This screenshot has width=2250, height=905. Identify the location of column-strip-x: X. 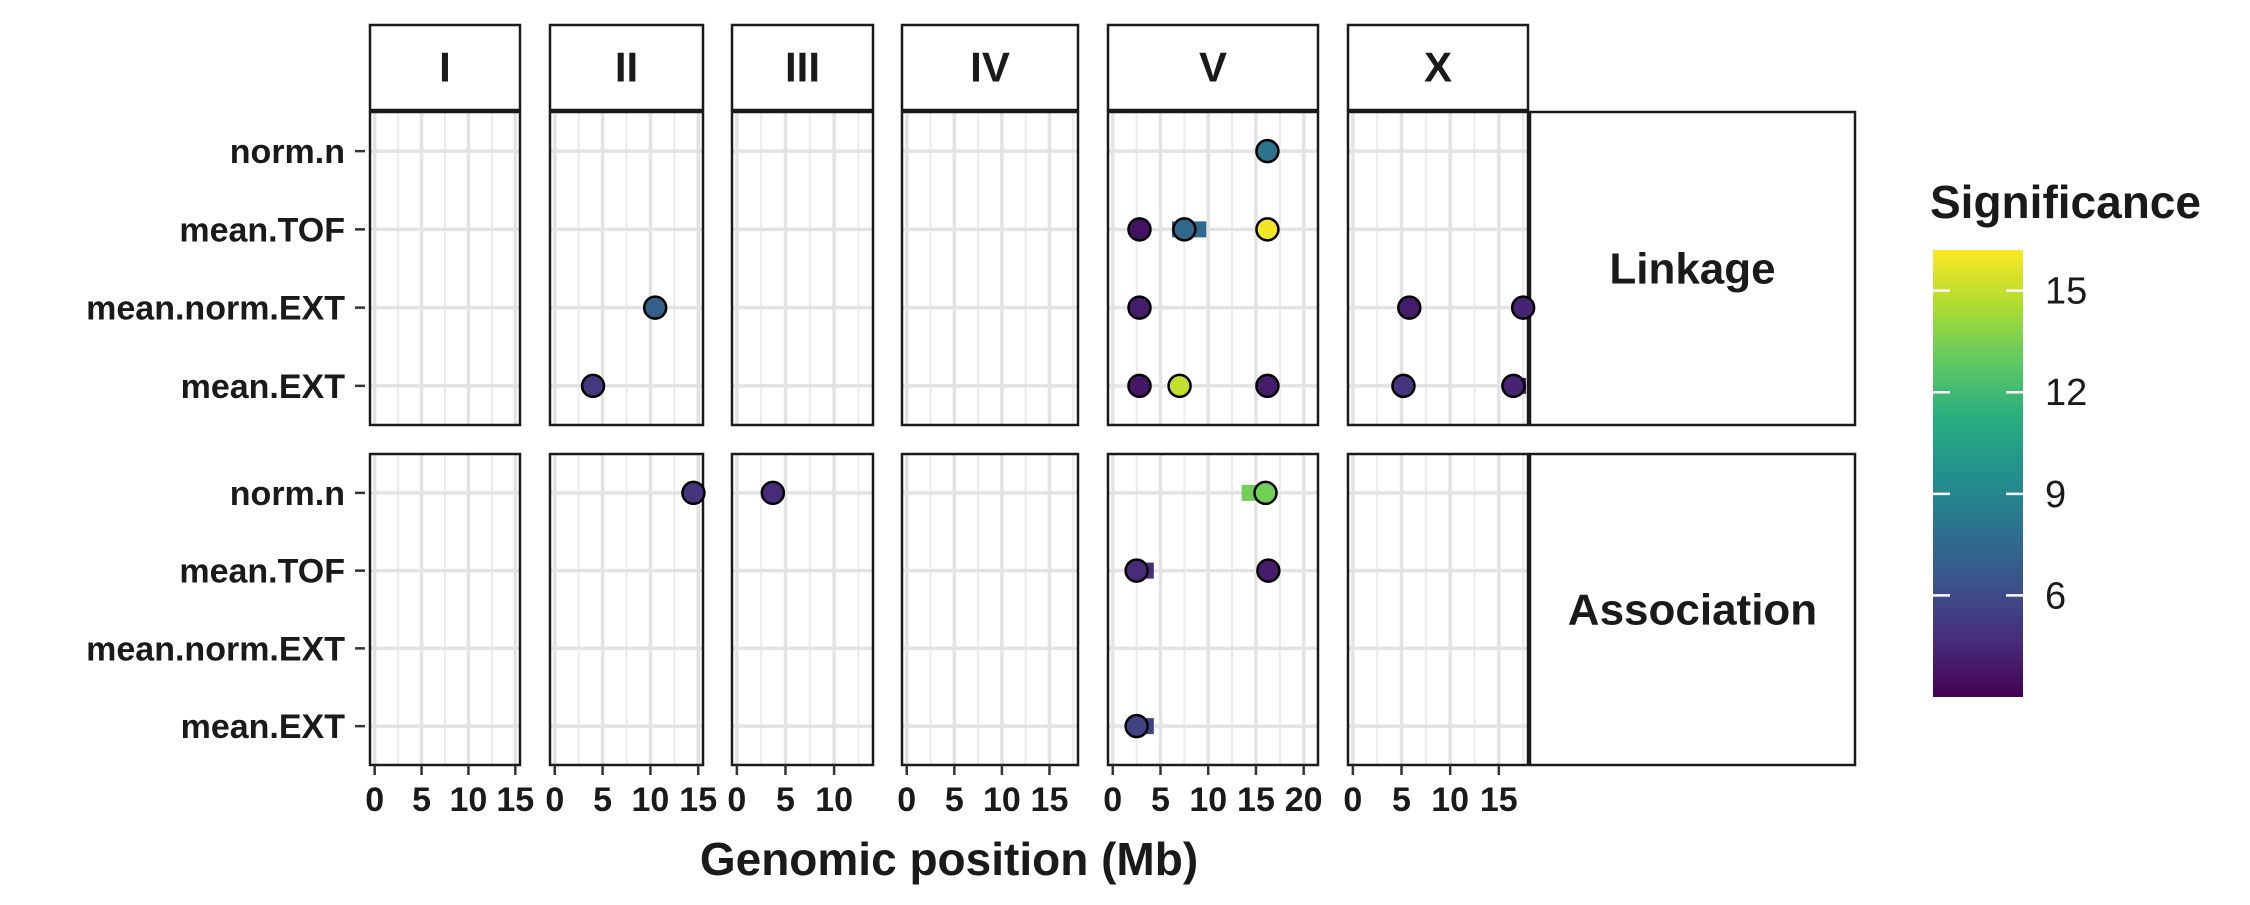
(1438, 67).